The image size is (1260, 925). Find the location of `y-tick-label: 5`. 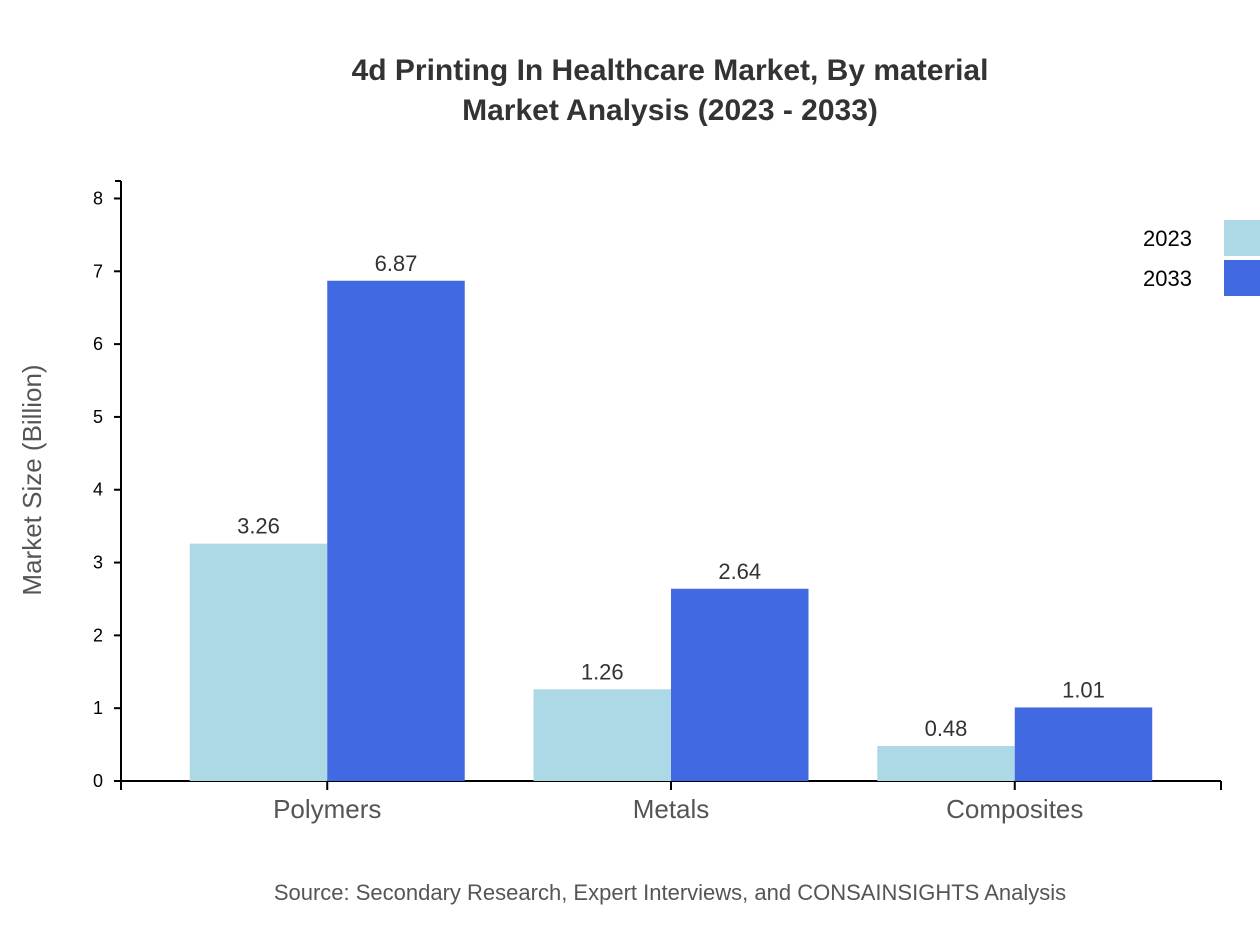

y-tick-label: 5 is located at coordinates (98, 417).